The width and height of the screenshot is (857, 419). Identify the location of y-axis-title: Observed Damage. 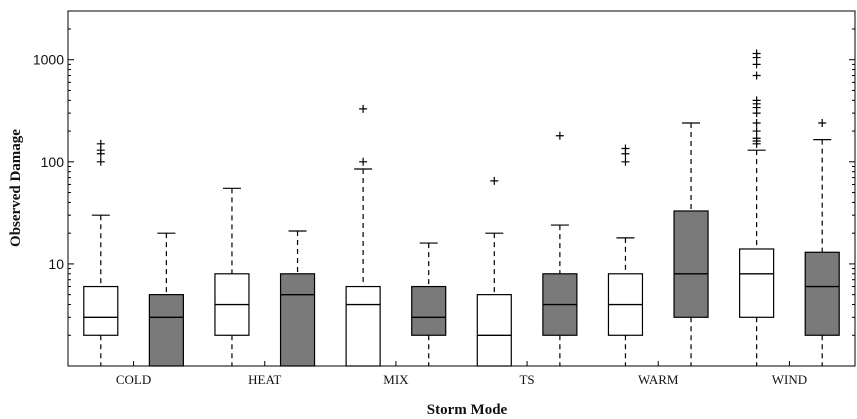
(16, 188).